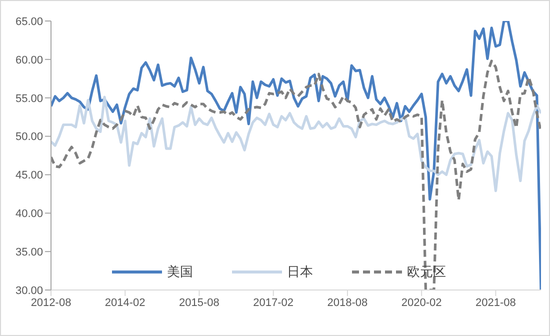 This screenshot has width=550, height=336. Describe the element at coordinates (29, 22) in the screenshot. I see `y-tick-label: 65.00` at that location.